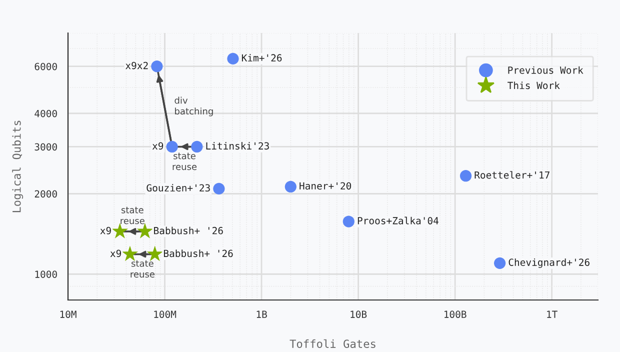 This screenshot has height=352, width=620. Describe the element at coordinates (68, 314) in the screenshot. I see `x-tick-label: 10M` at that location.